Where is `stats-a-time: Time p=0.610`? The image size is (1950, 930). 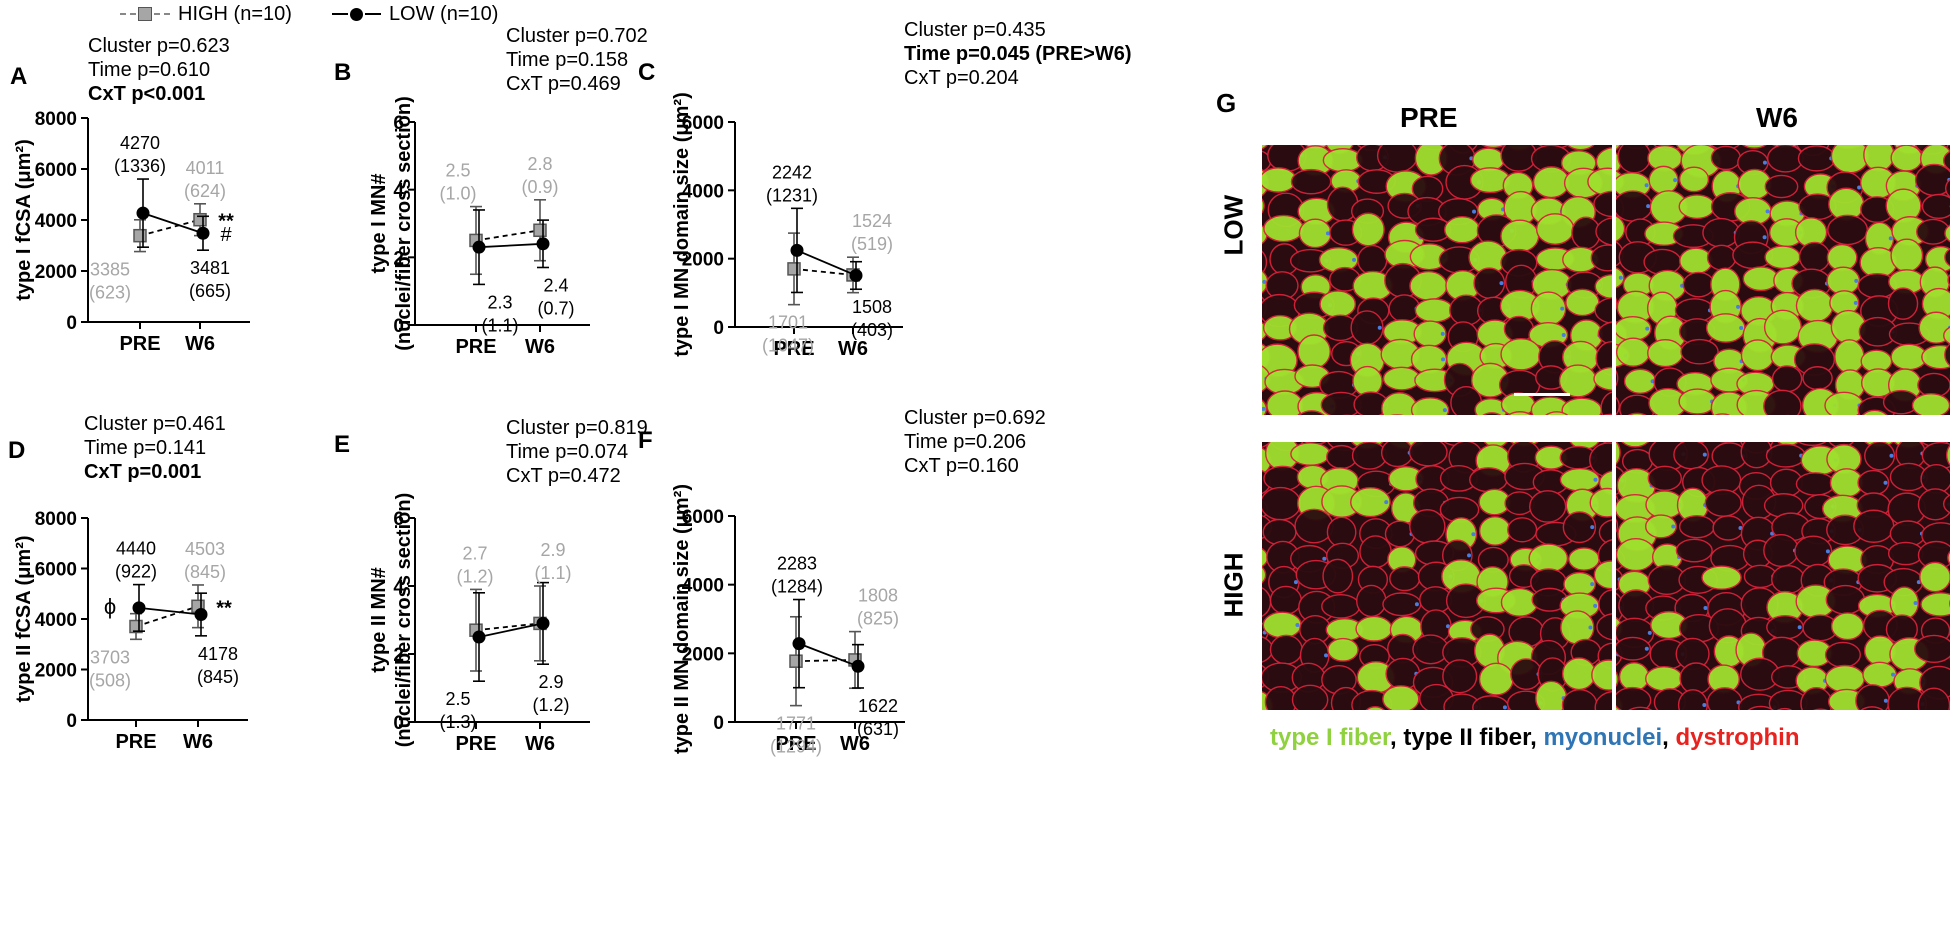 stats-a-time: Time p=0.610 is located at coordinates (149, 70).